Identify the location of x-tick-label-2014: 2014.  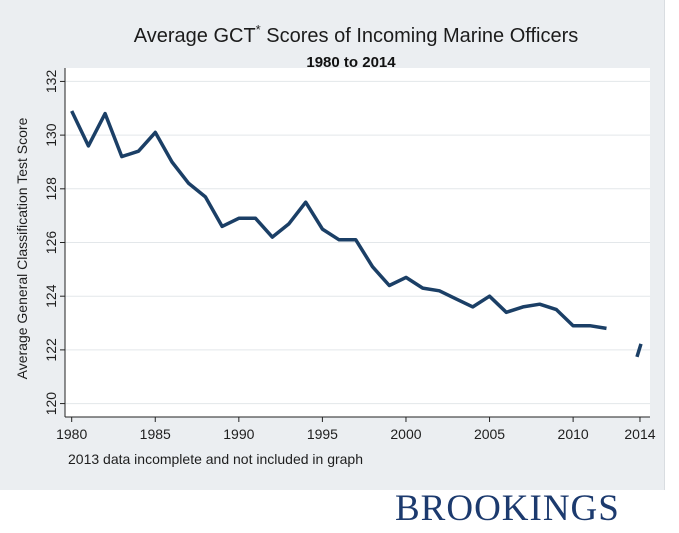
(639, 434).